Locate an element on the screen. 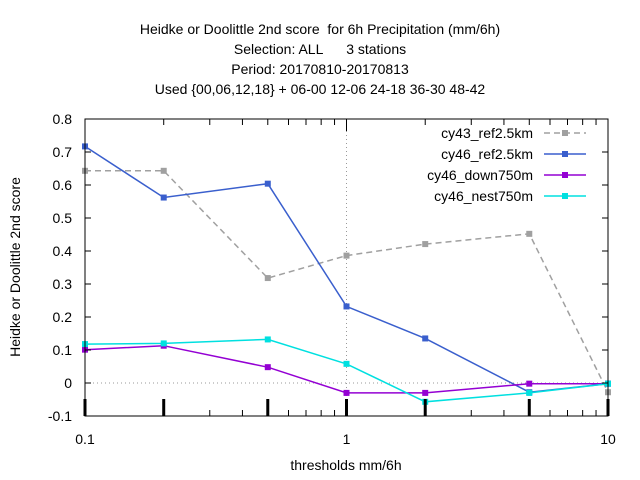 Image resolution: width=640 pixels, height=480 pixels. y-tick-label: 0 is located at coordinates (68, 383).